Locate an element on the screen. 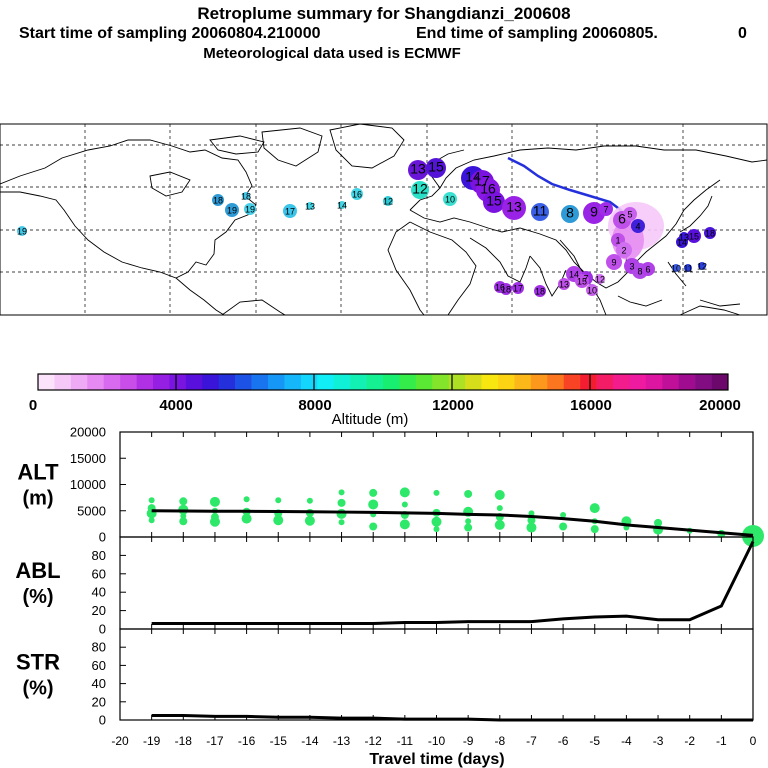 Image resolution: width=768 pixels, height=768 pixels. x-tick-label: -8 is located at coordinates (499, 741).